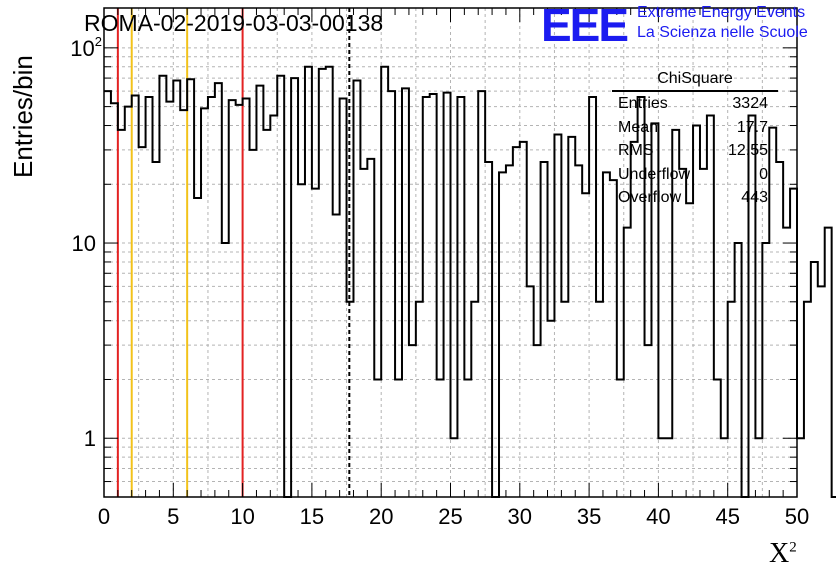 This screenshot has width=836, height=572. Describe the element at coordinates (242, 516) in the screenshot. I see `x-tick-label: 10` at that location.